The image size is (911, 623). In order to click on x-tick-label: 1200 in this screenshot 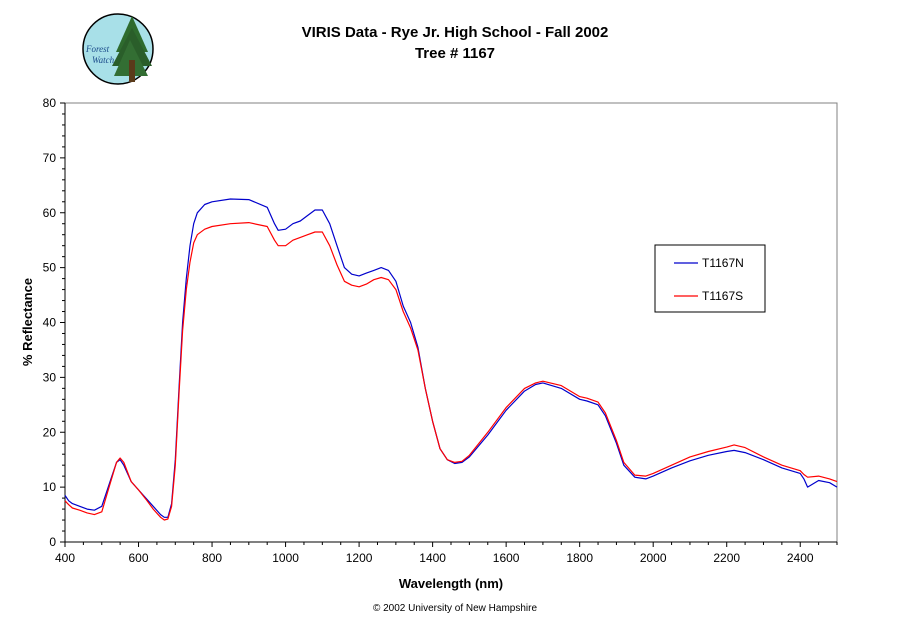, I will do `click(359, 558)`.